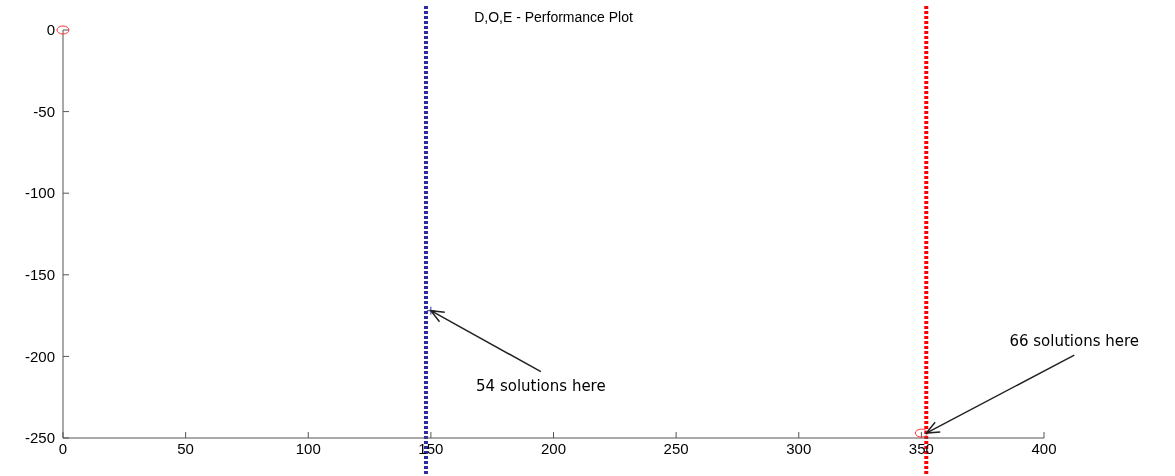  Describe the element at coordinates (44, 111) in the screenshot. I see `y-tick-label: -50` at that location.